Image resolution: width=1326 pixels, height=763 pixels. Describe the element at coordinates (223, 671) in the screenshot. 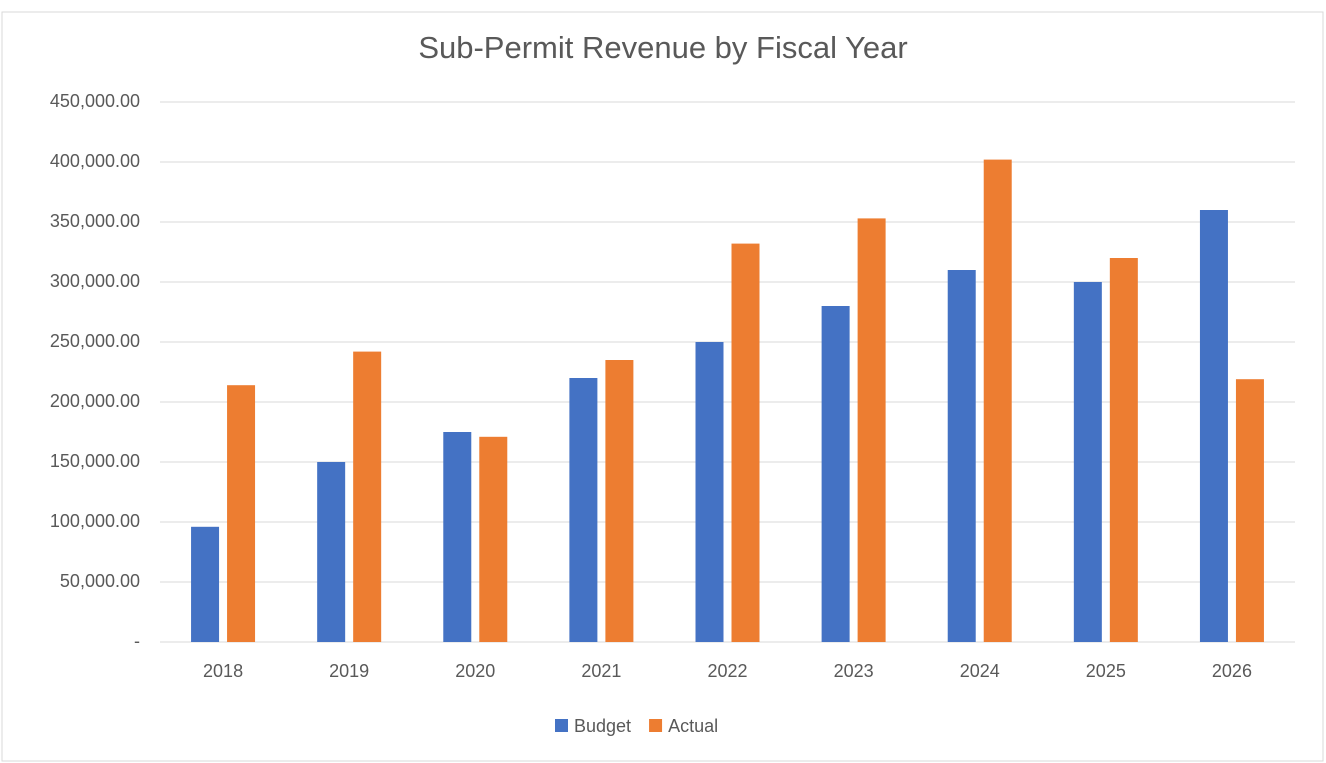

I see `x-tick-label: 2018` at that location.